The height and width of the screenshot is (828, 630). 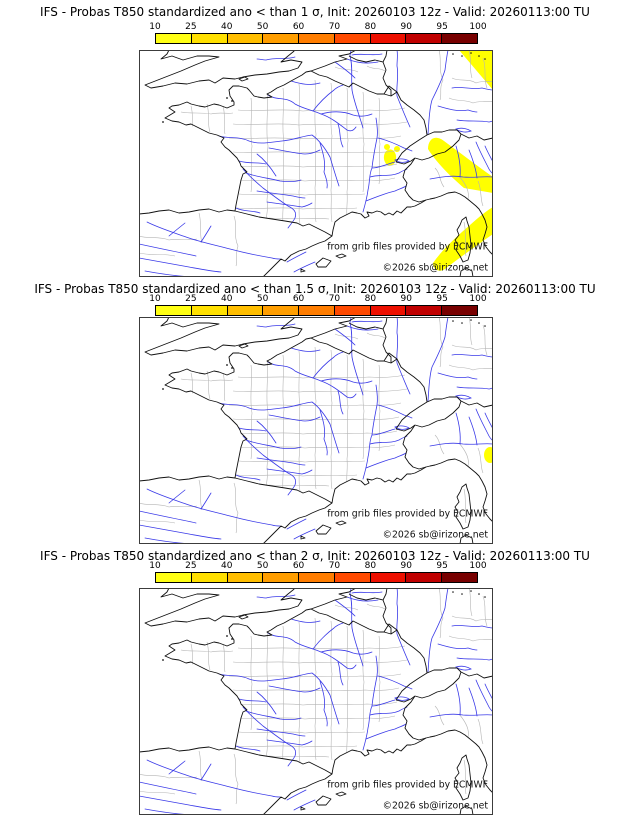 I want to click on yellow-region-top-right-corner, so click(x=476, y=70).